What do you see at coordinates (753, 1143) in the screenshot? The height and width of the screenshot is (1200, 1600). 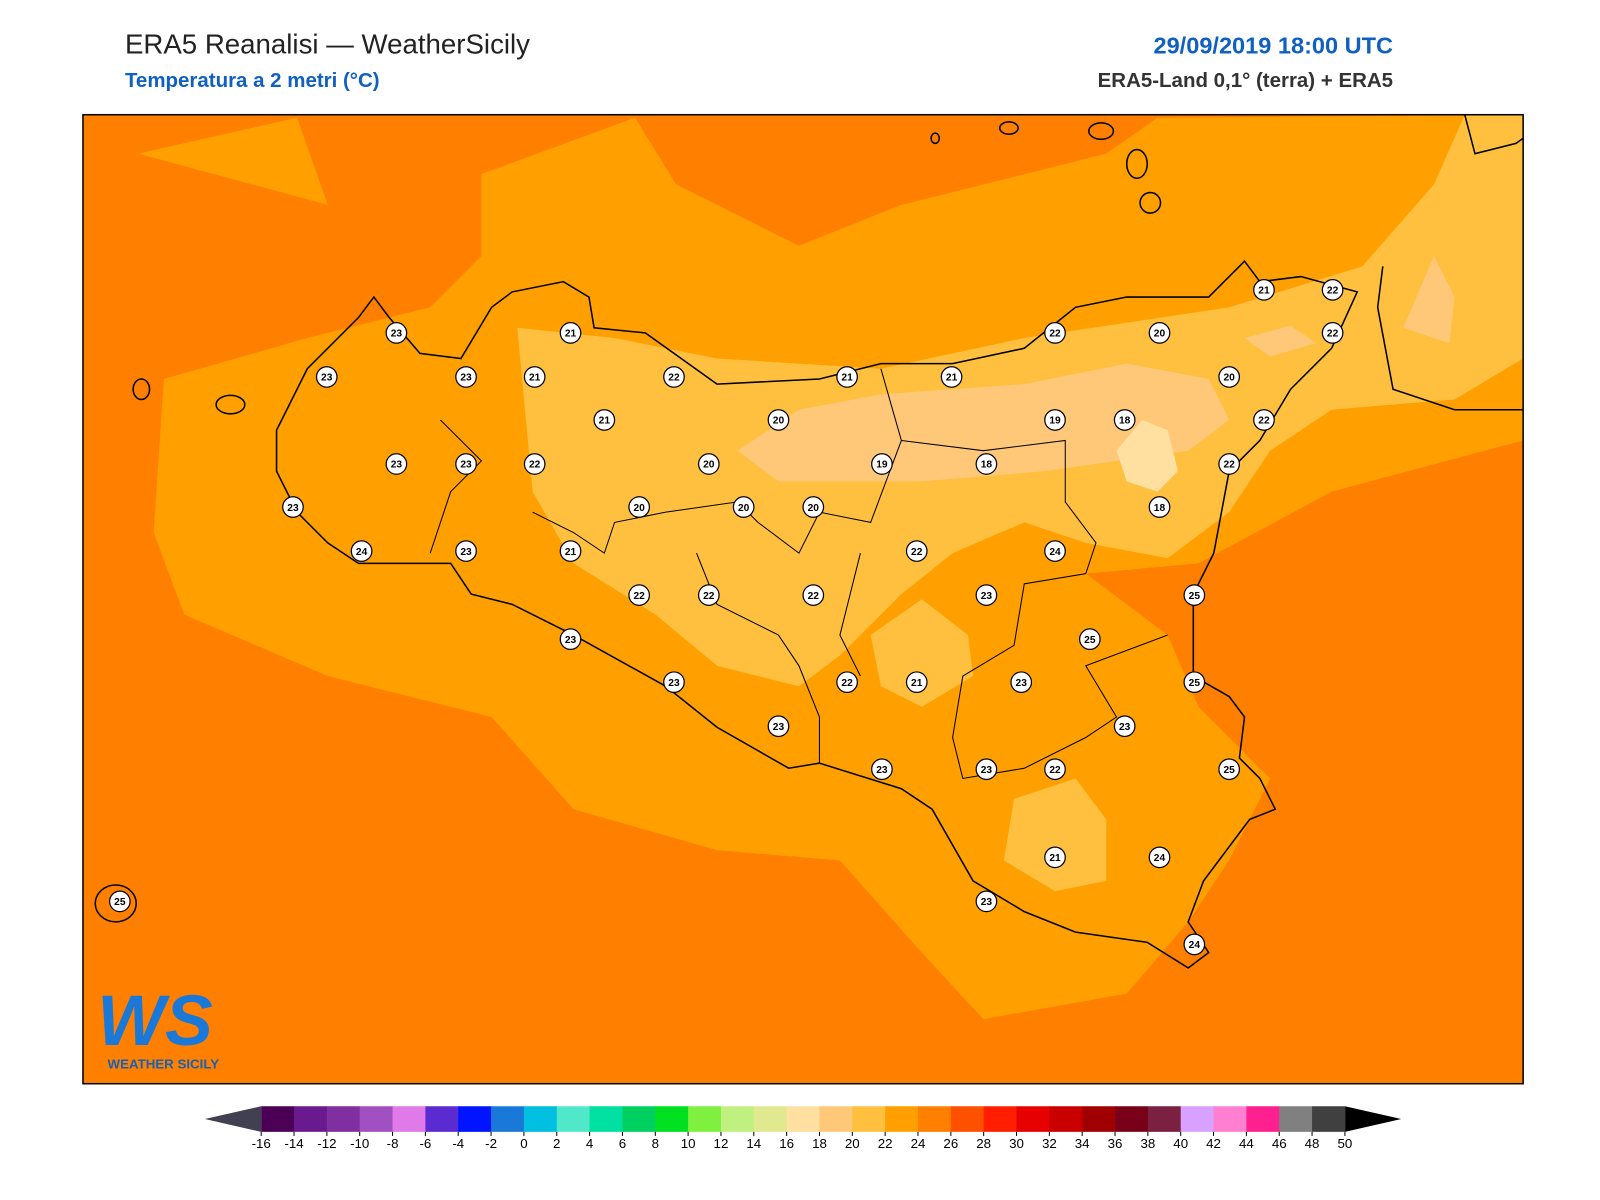 I see `colorbar-label: 14` at bounding box center [753, 1143].